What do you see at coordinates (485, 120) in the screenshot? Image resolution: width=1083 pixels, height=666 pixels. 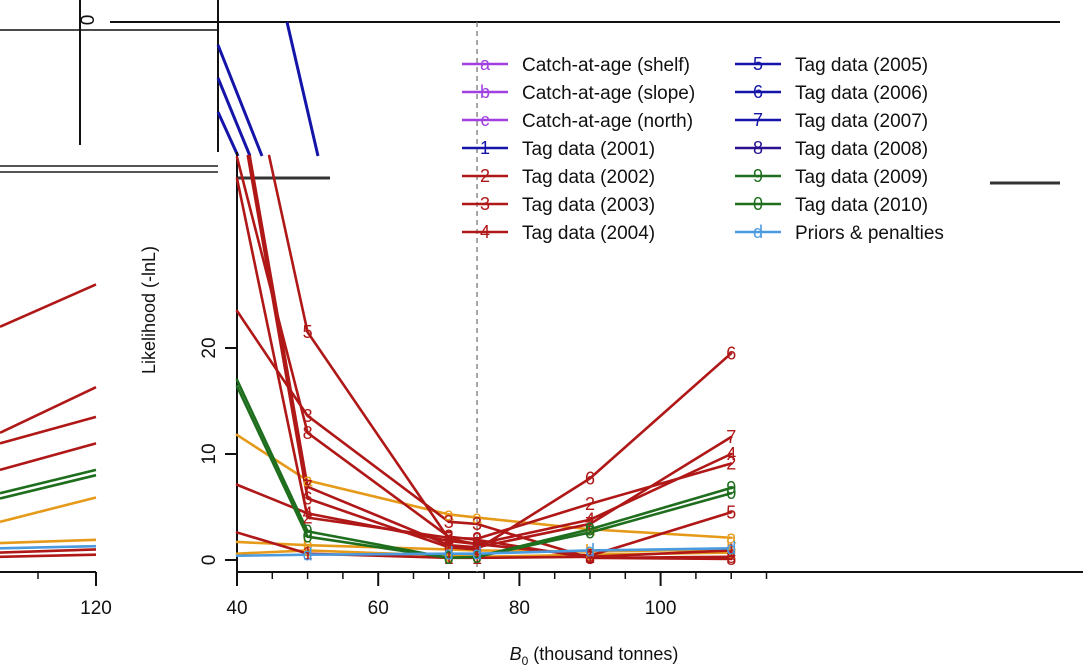 I see `legend-symbol: c` at bounding box center [485, 120].